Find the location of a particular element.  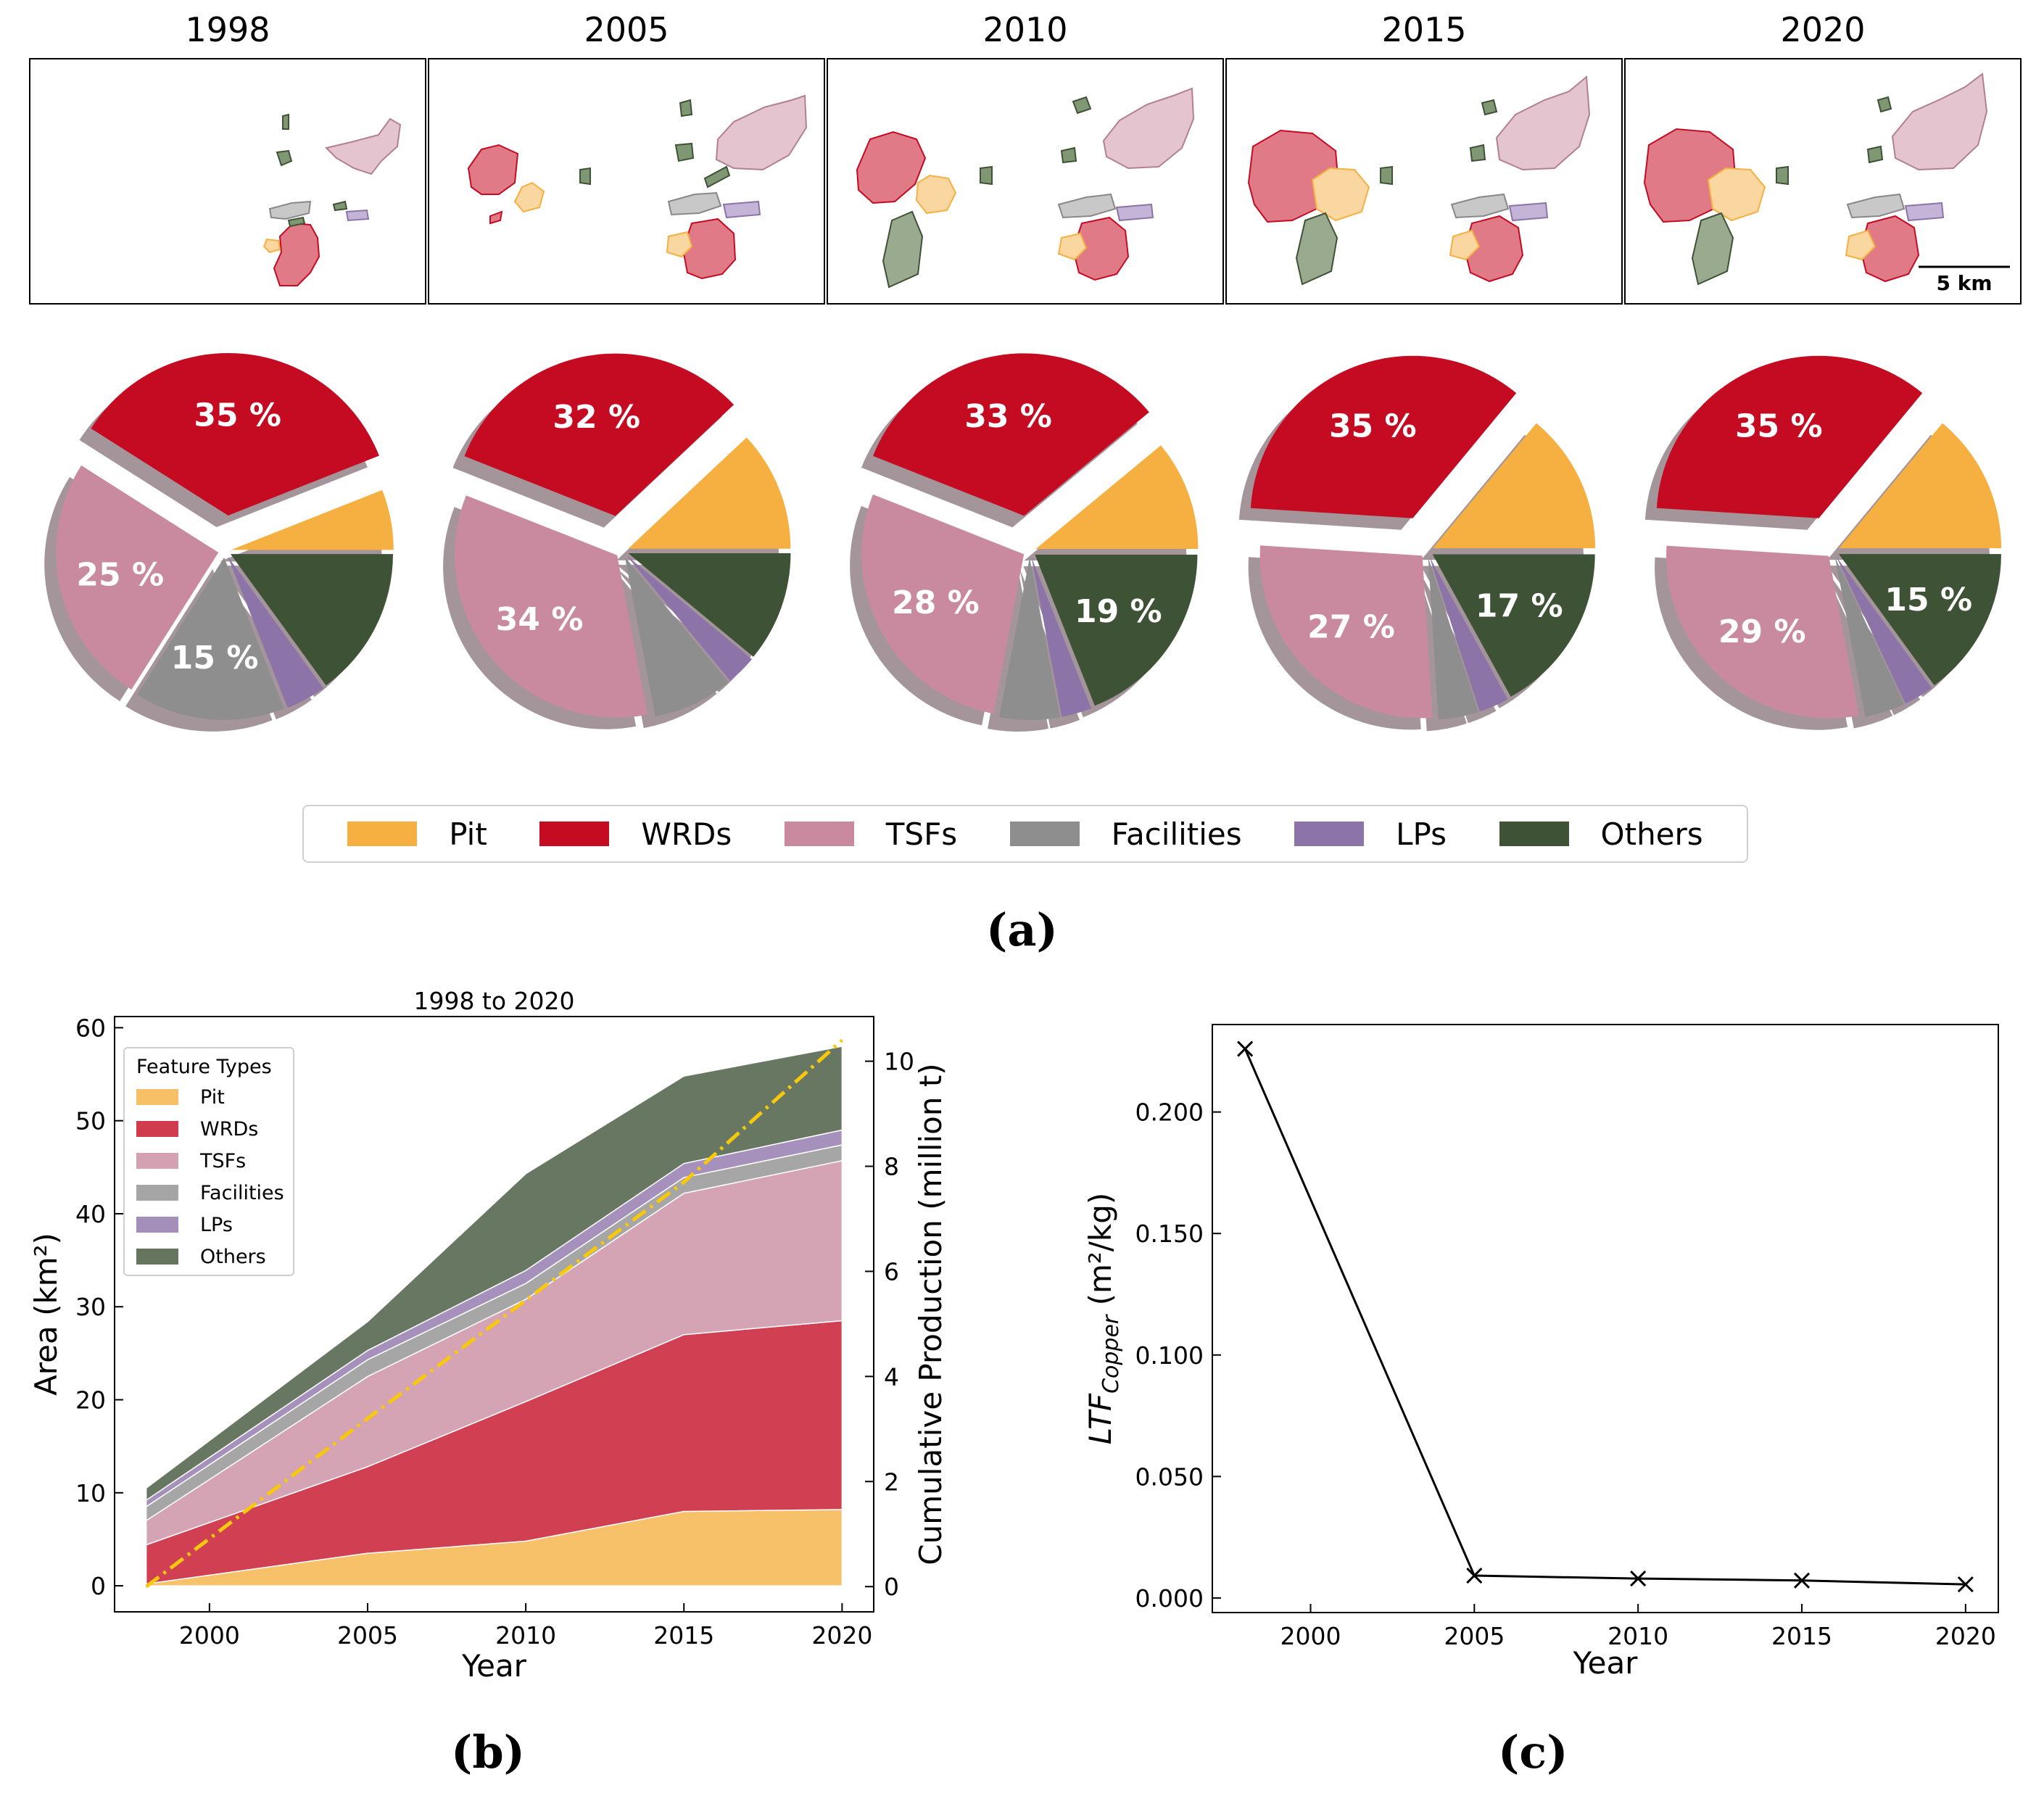

pie-2010-slice-wrds is located at coordinates (1011, 434).